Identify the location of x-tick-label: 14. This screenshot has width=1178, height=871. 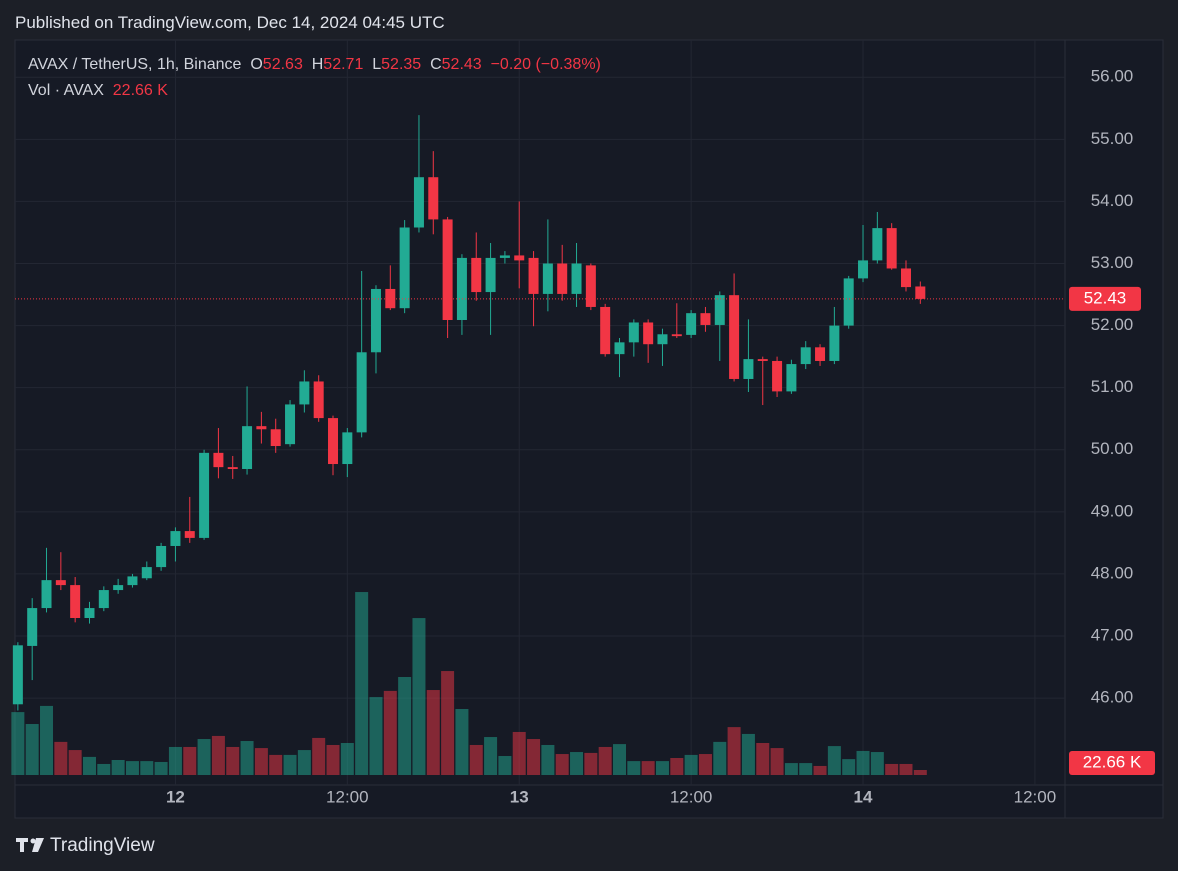
(863, 796).